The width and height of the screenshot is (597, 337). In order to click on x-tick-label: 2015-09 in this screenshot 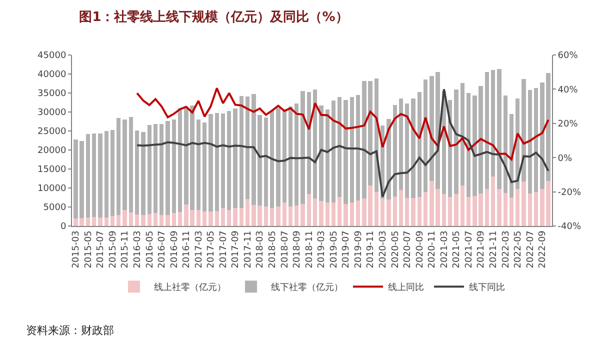, I will do `click(113, 249)`.